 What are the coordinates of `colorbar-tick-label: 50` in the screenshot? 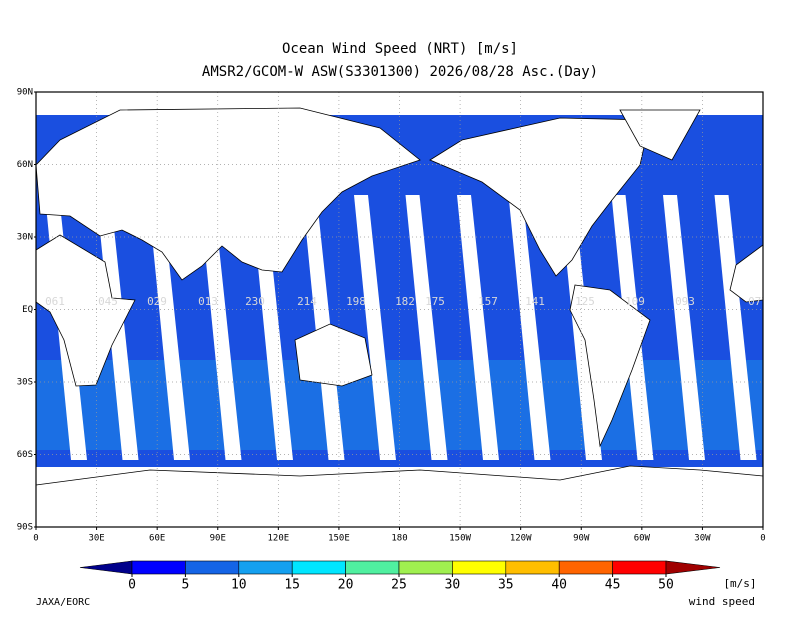 It's located at (666, 585).